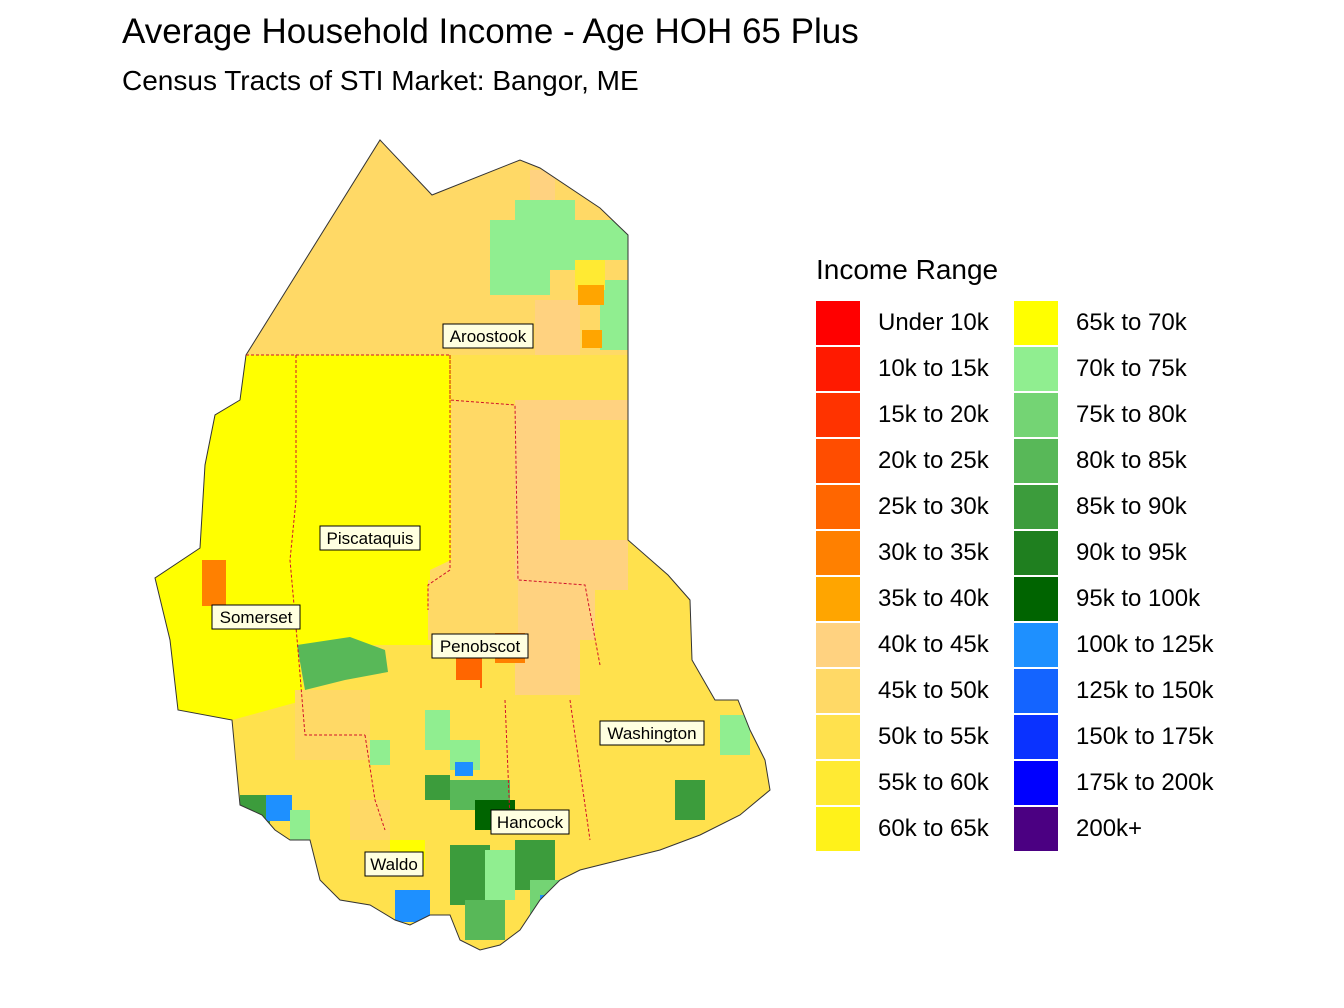 The image size is (1344, 1008). I want to click on legend-item: 70k to 75k, so click(1113, 369).